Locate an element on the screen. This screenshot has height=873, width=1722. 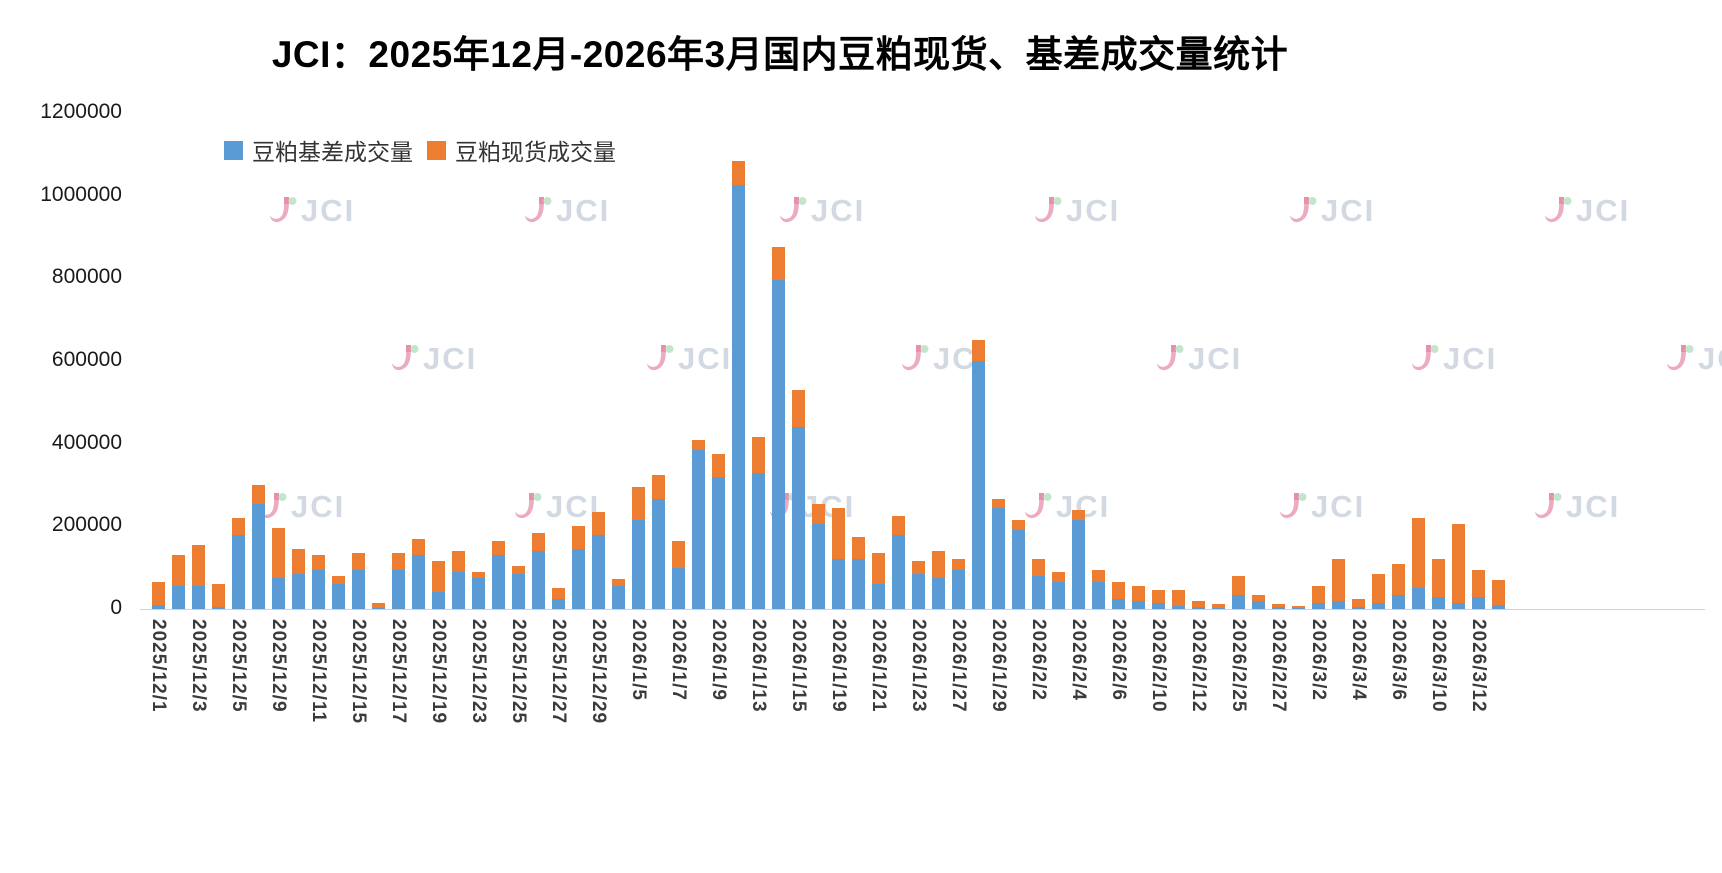
legend-label-basis: 豆粕基差成交量 is located at coordinates (332, 152).